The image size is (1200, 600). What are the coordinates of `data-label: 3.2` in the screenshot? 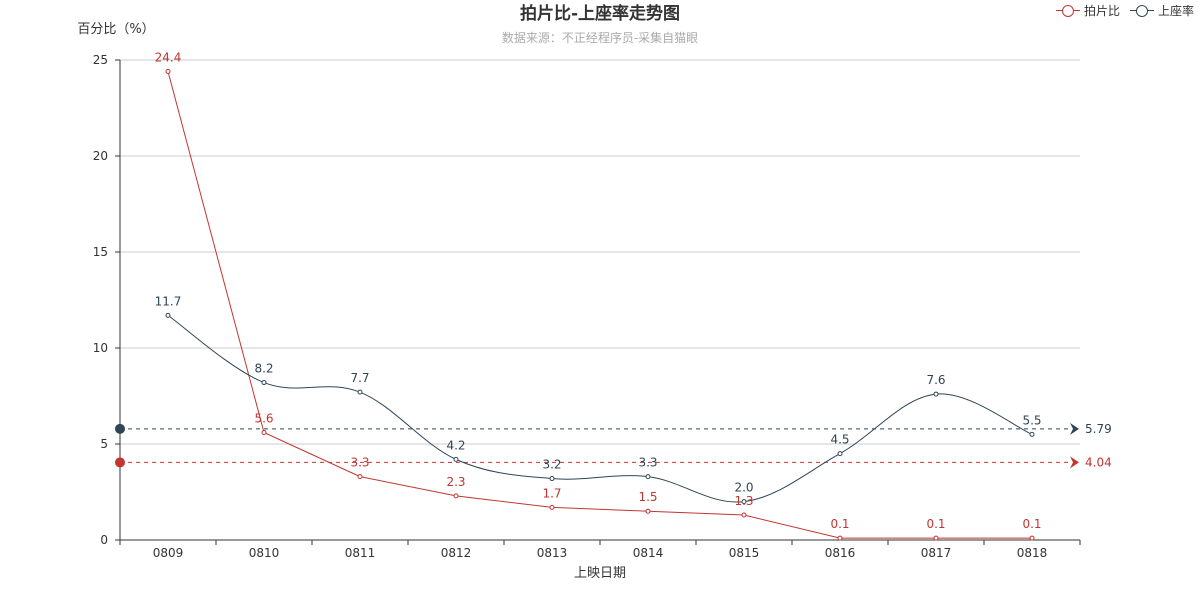 It's located at (551, 465).